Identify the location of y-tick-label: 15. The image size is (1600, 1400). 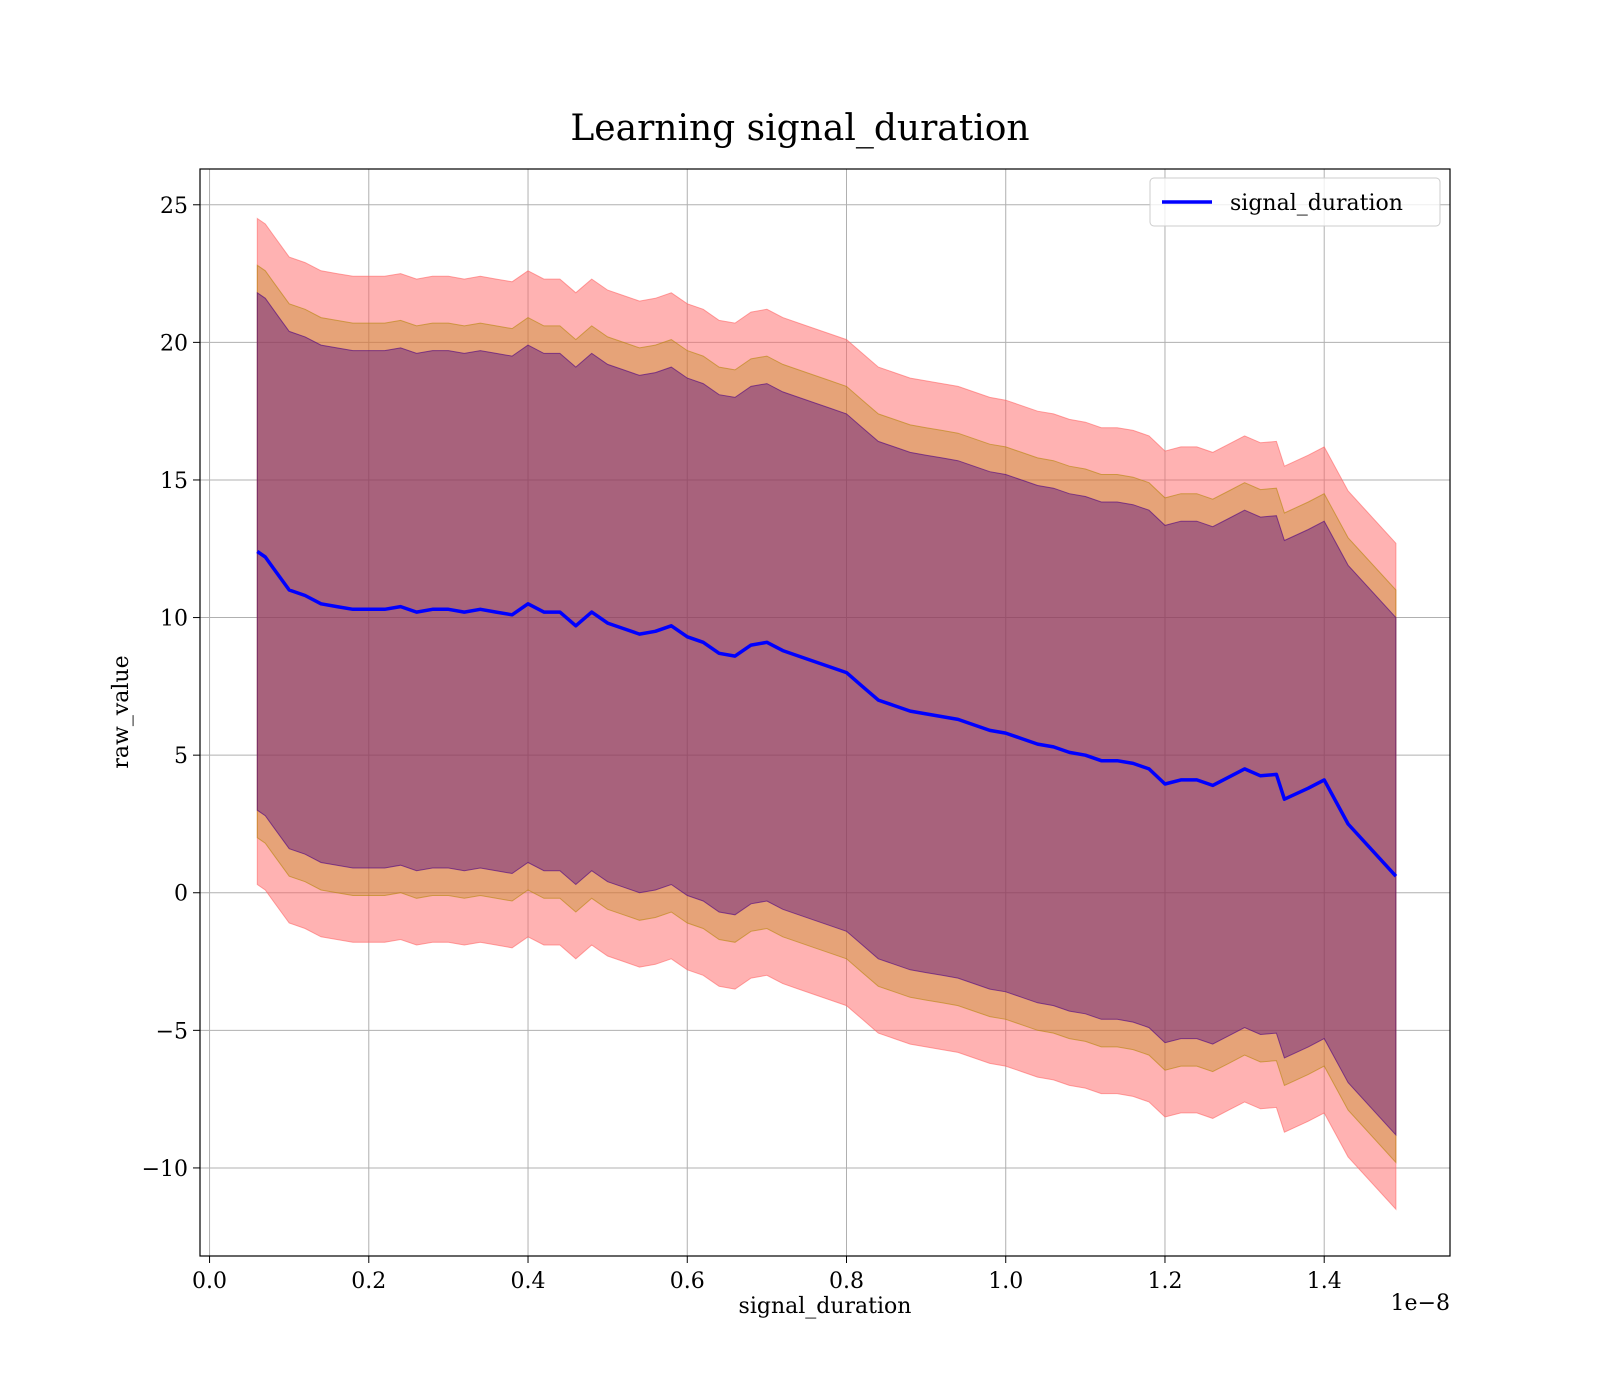
(174, 481).